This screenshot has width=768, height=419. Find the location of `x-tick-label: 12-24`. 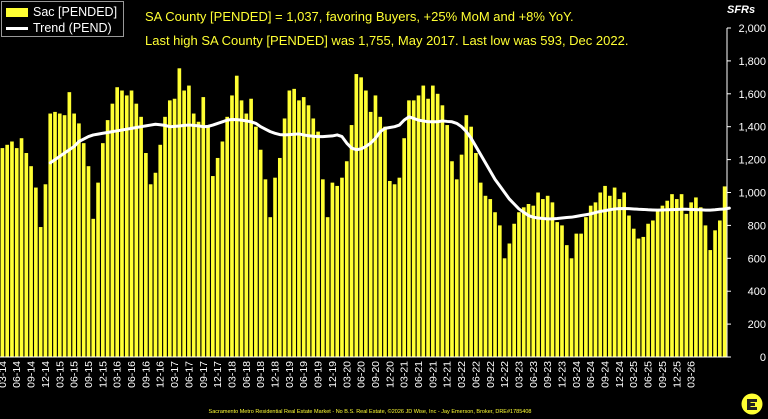

x-tick-label: 12-24 is located at coordinates (620, 374).